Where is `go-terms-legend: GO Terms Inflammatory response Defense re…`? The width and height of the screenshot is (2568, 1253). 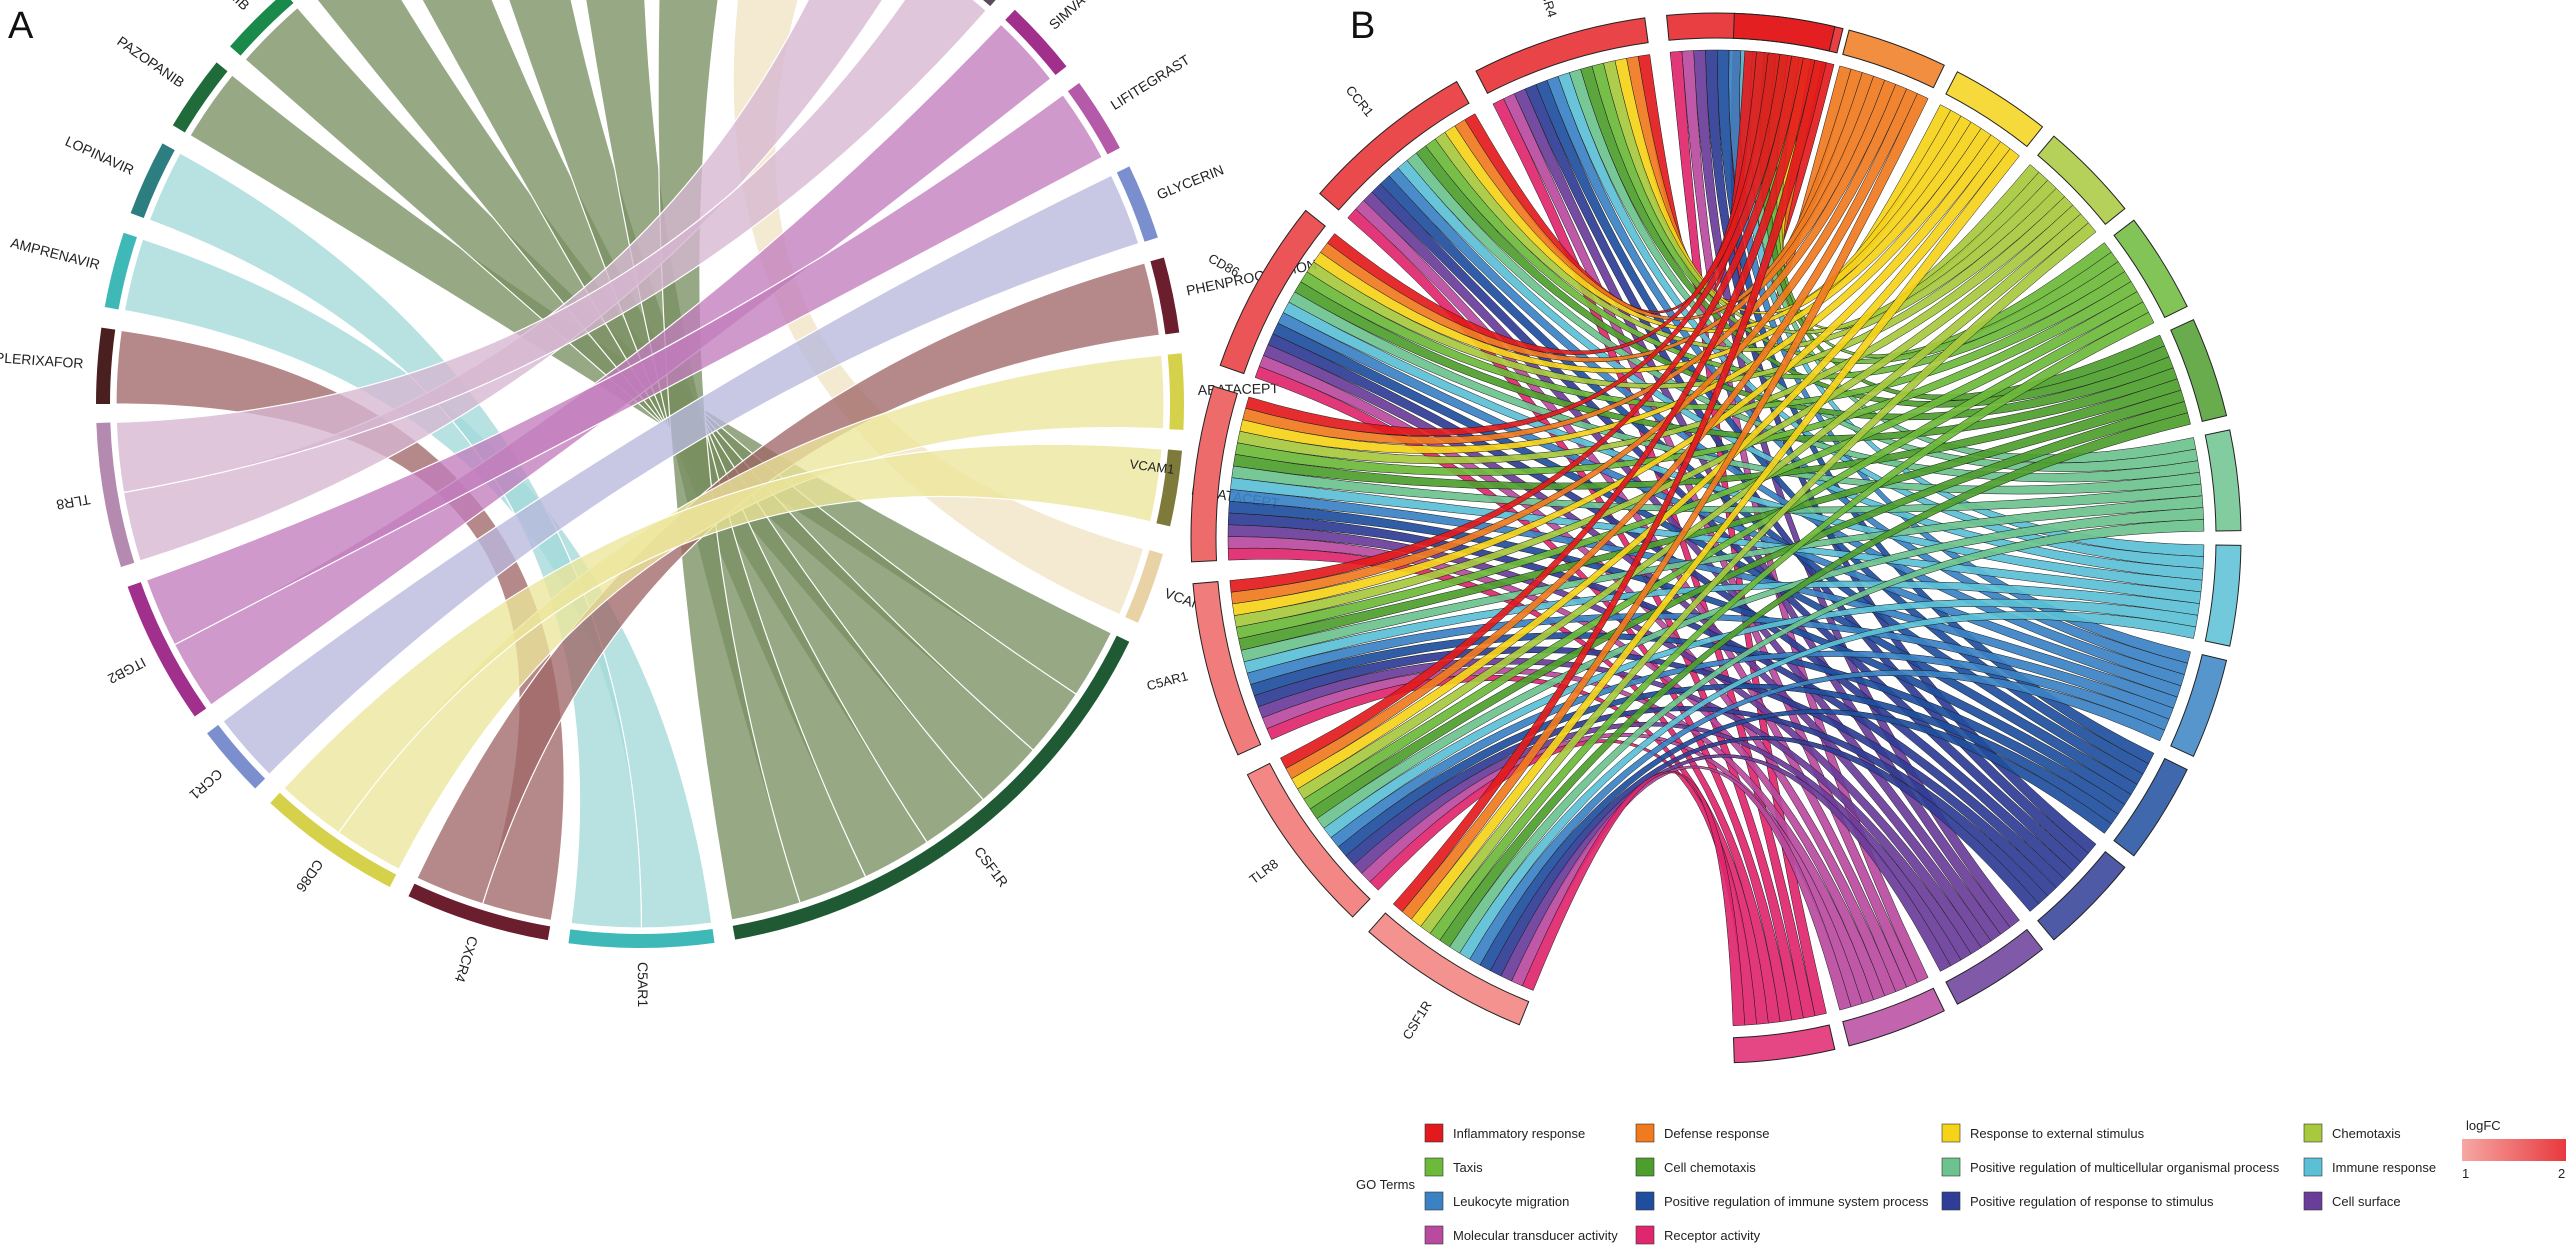
go-terms-legend: GO Terms Inflammatory response Defense re… is located at coordinates (1896, 1184).